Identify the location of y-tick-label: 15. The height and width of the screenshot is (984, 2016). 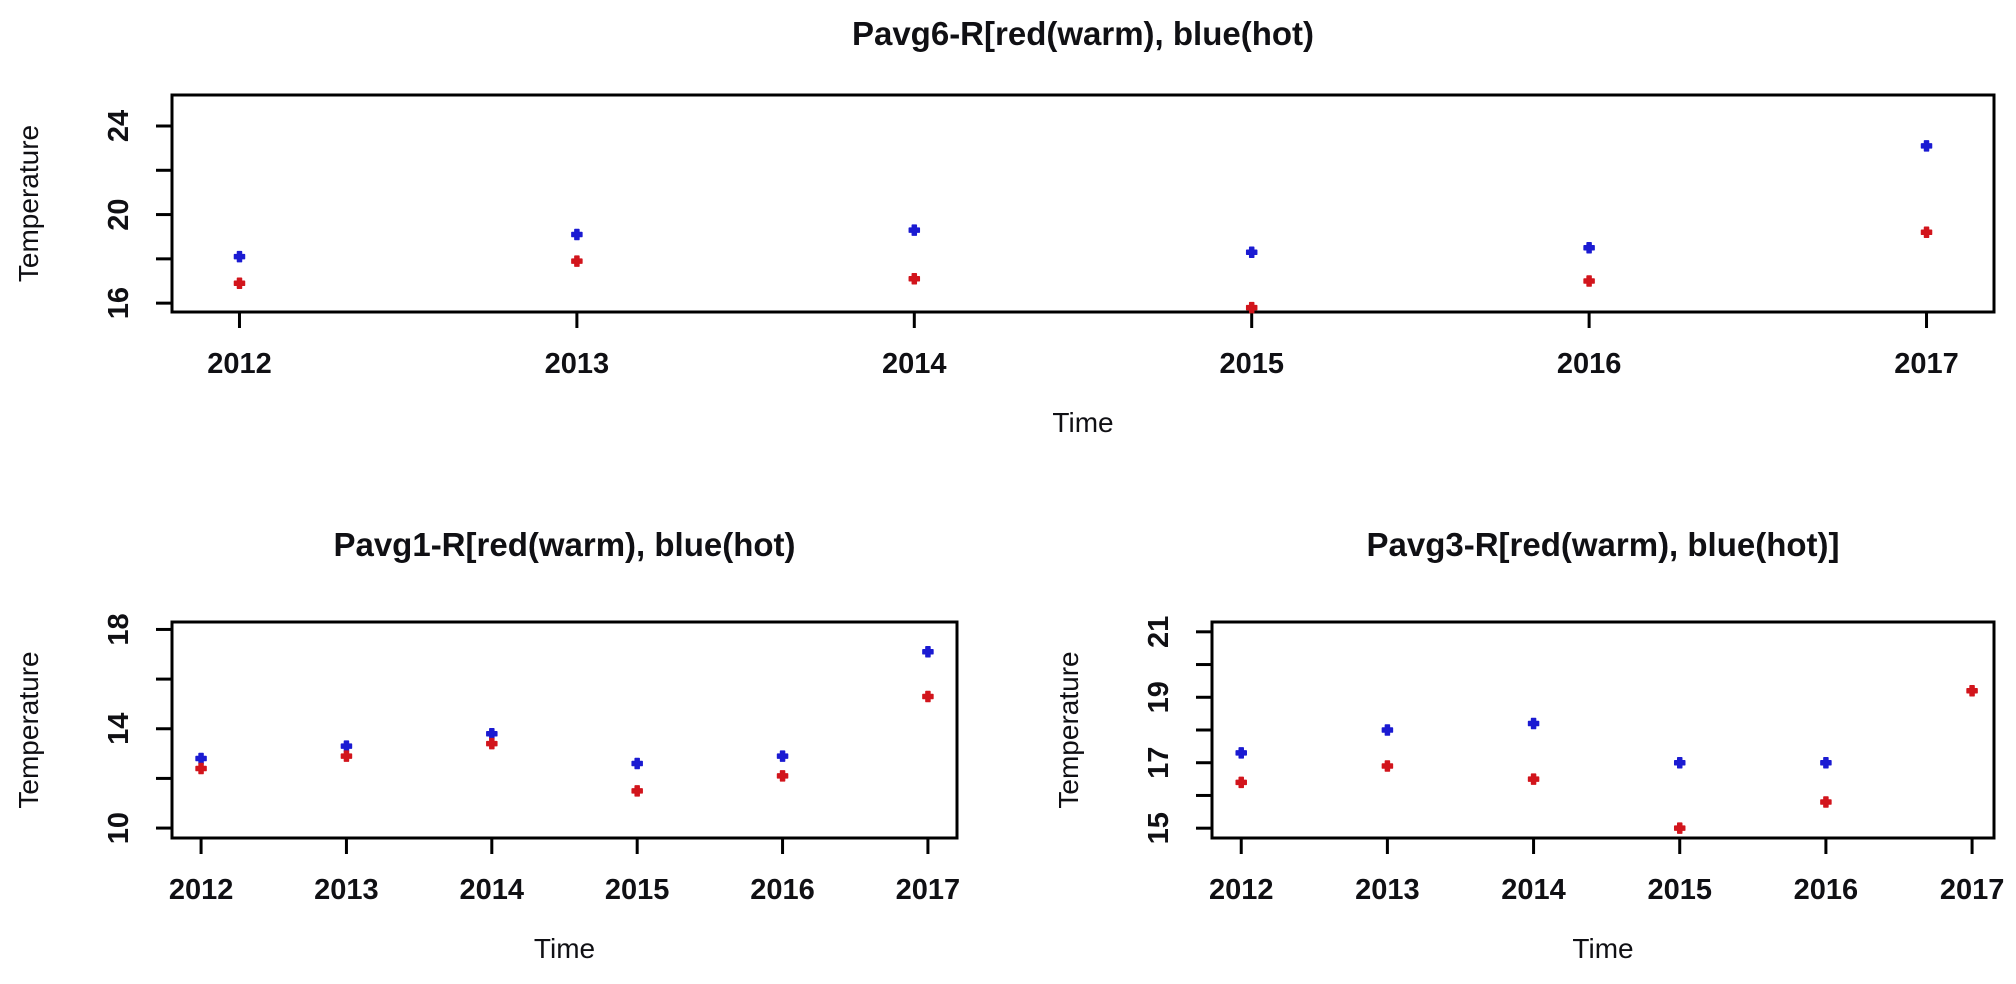
(1159, 828).